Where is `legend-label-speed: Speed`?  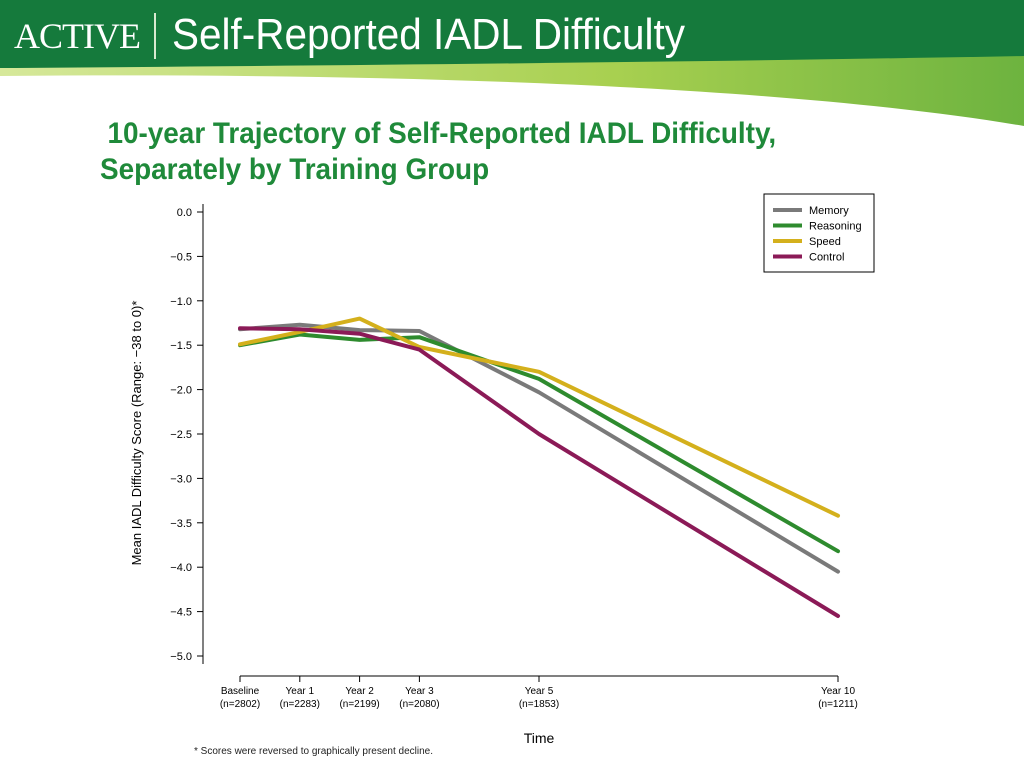 legend-label-speed: Speed is located at coordinates (825, 242).